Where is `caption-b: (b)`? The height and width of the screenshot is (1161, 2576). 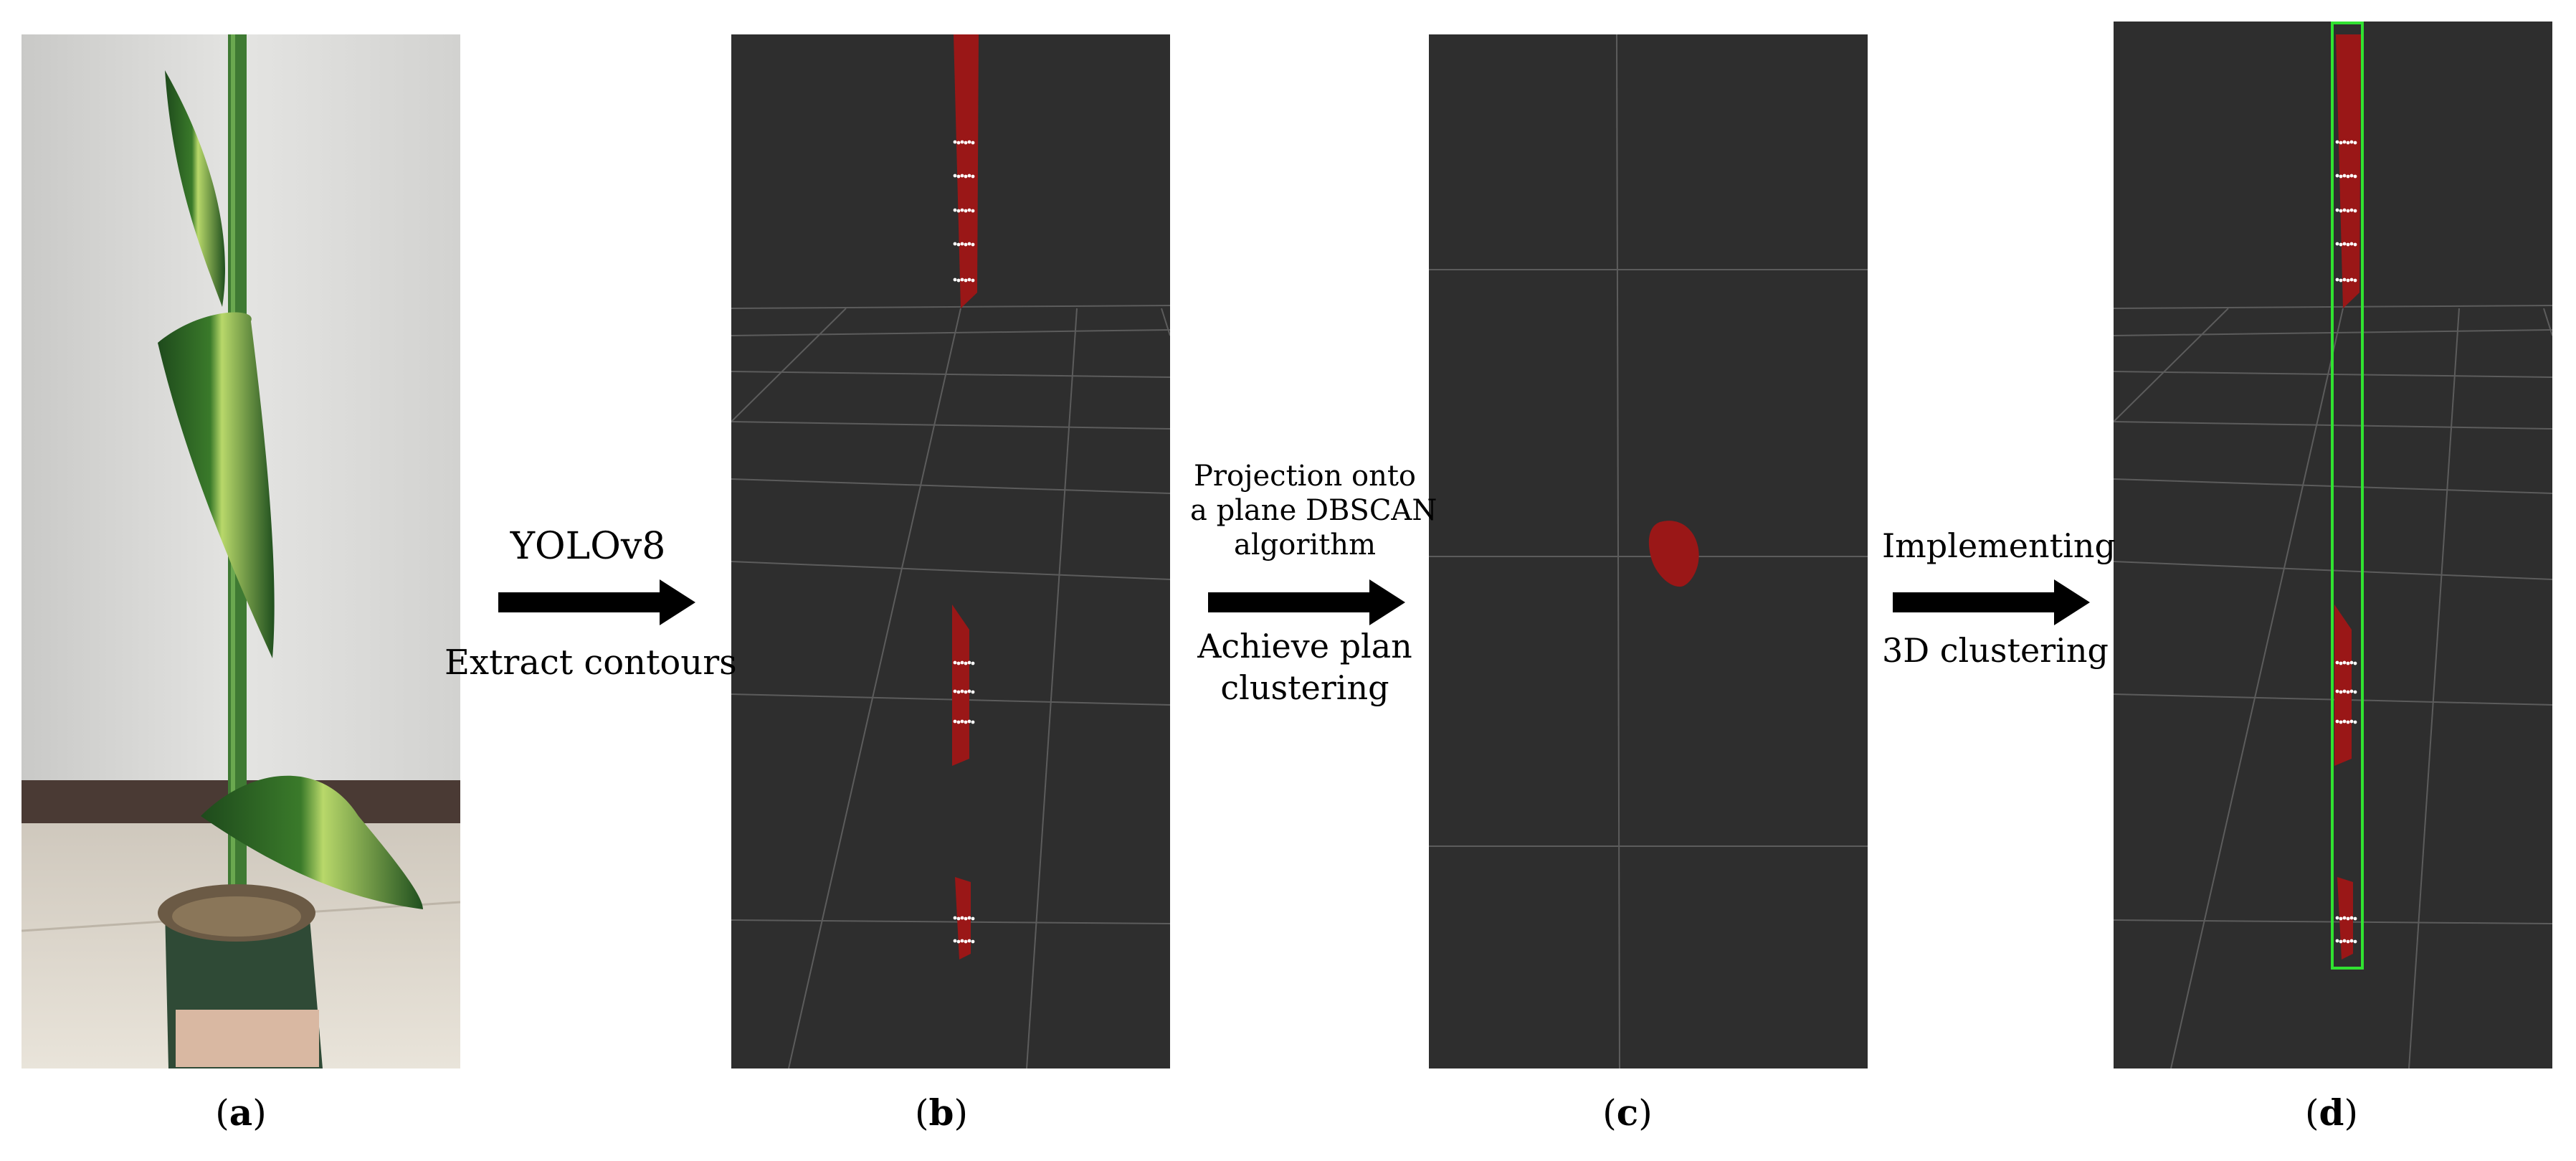
caption-b: (b) is located at coordinates (942, 1112).